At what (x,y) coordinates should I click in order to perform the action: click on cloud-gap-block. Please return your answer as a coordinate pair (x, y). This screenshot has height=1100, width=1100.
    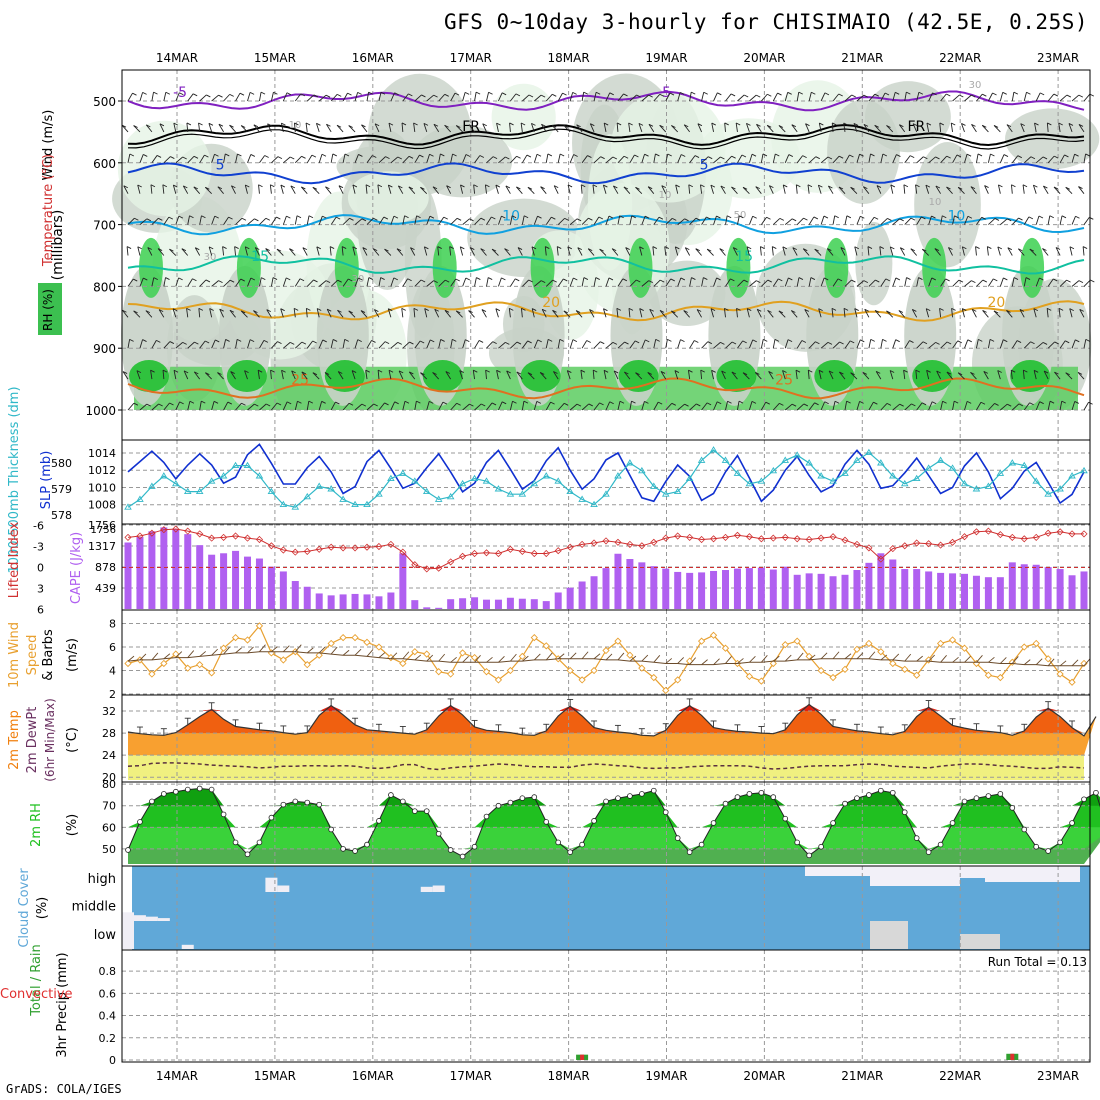
    Looking at the image, I should click on (139, 918).